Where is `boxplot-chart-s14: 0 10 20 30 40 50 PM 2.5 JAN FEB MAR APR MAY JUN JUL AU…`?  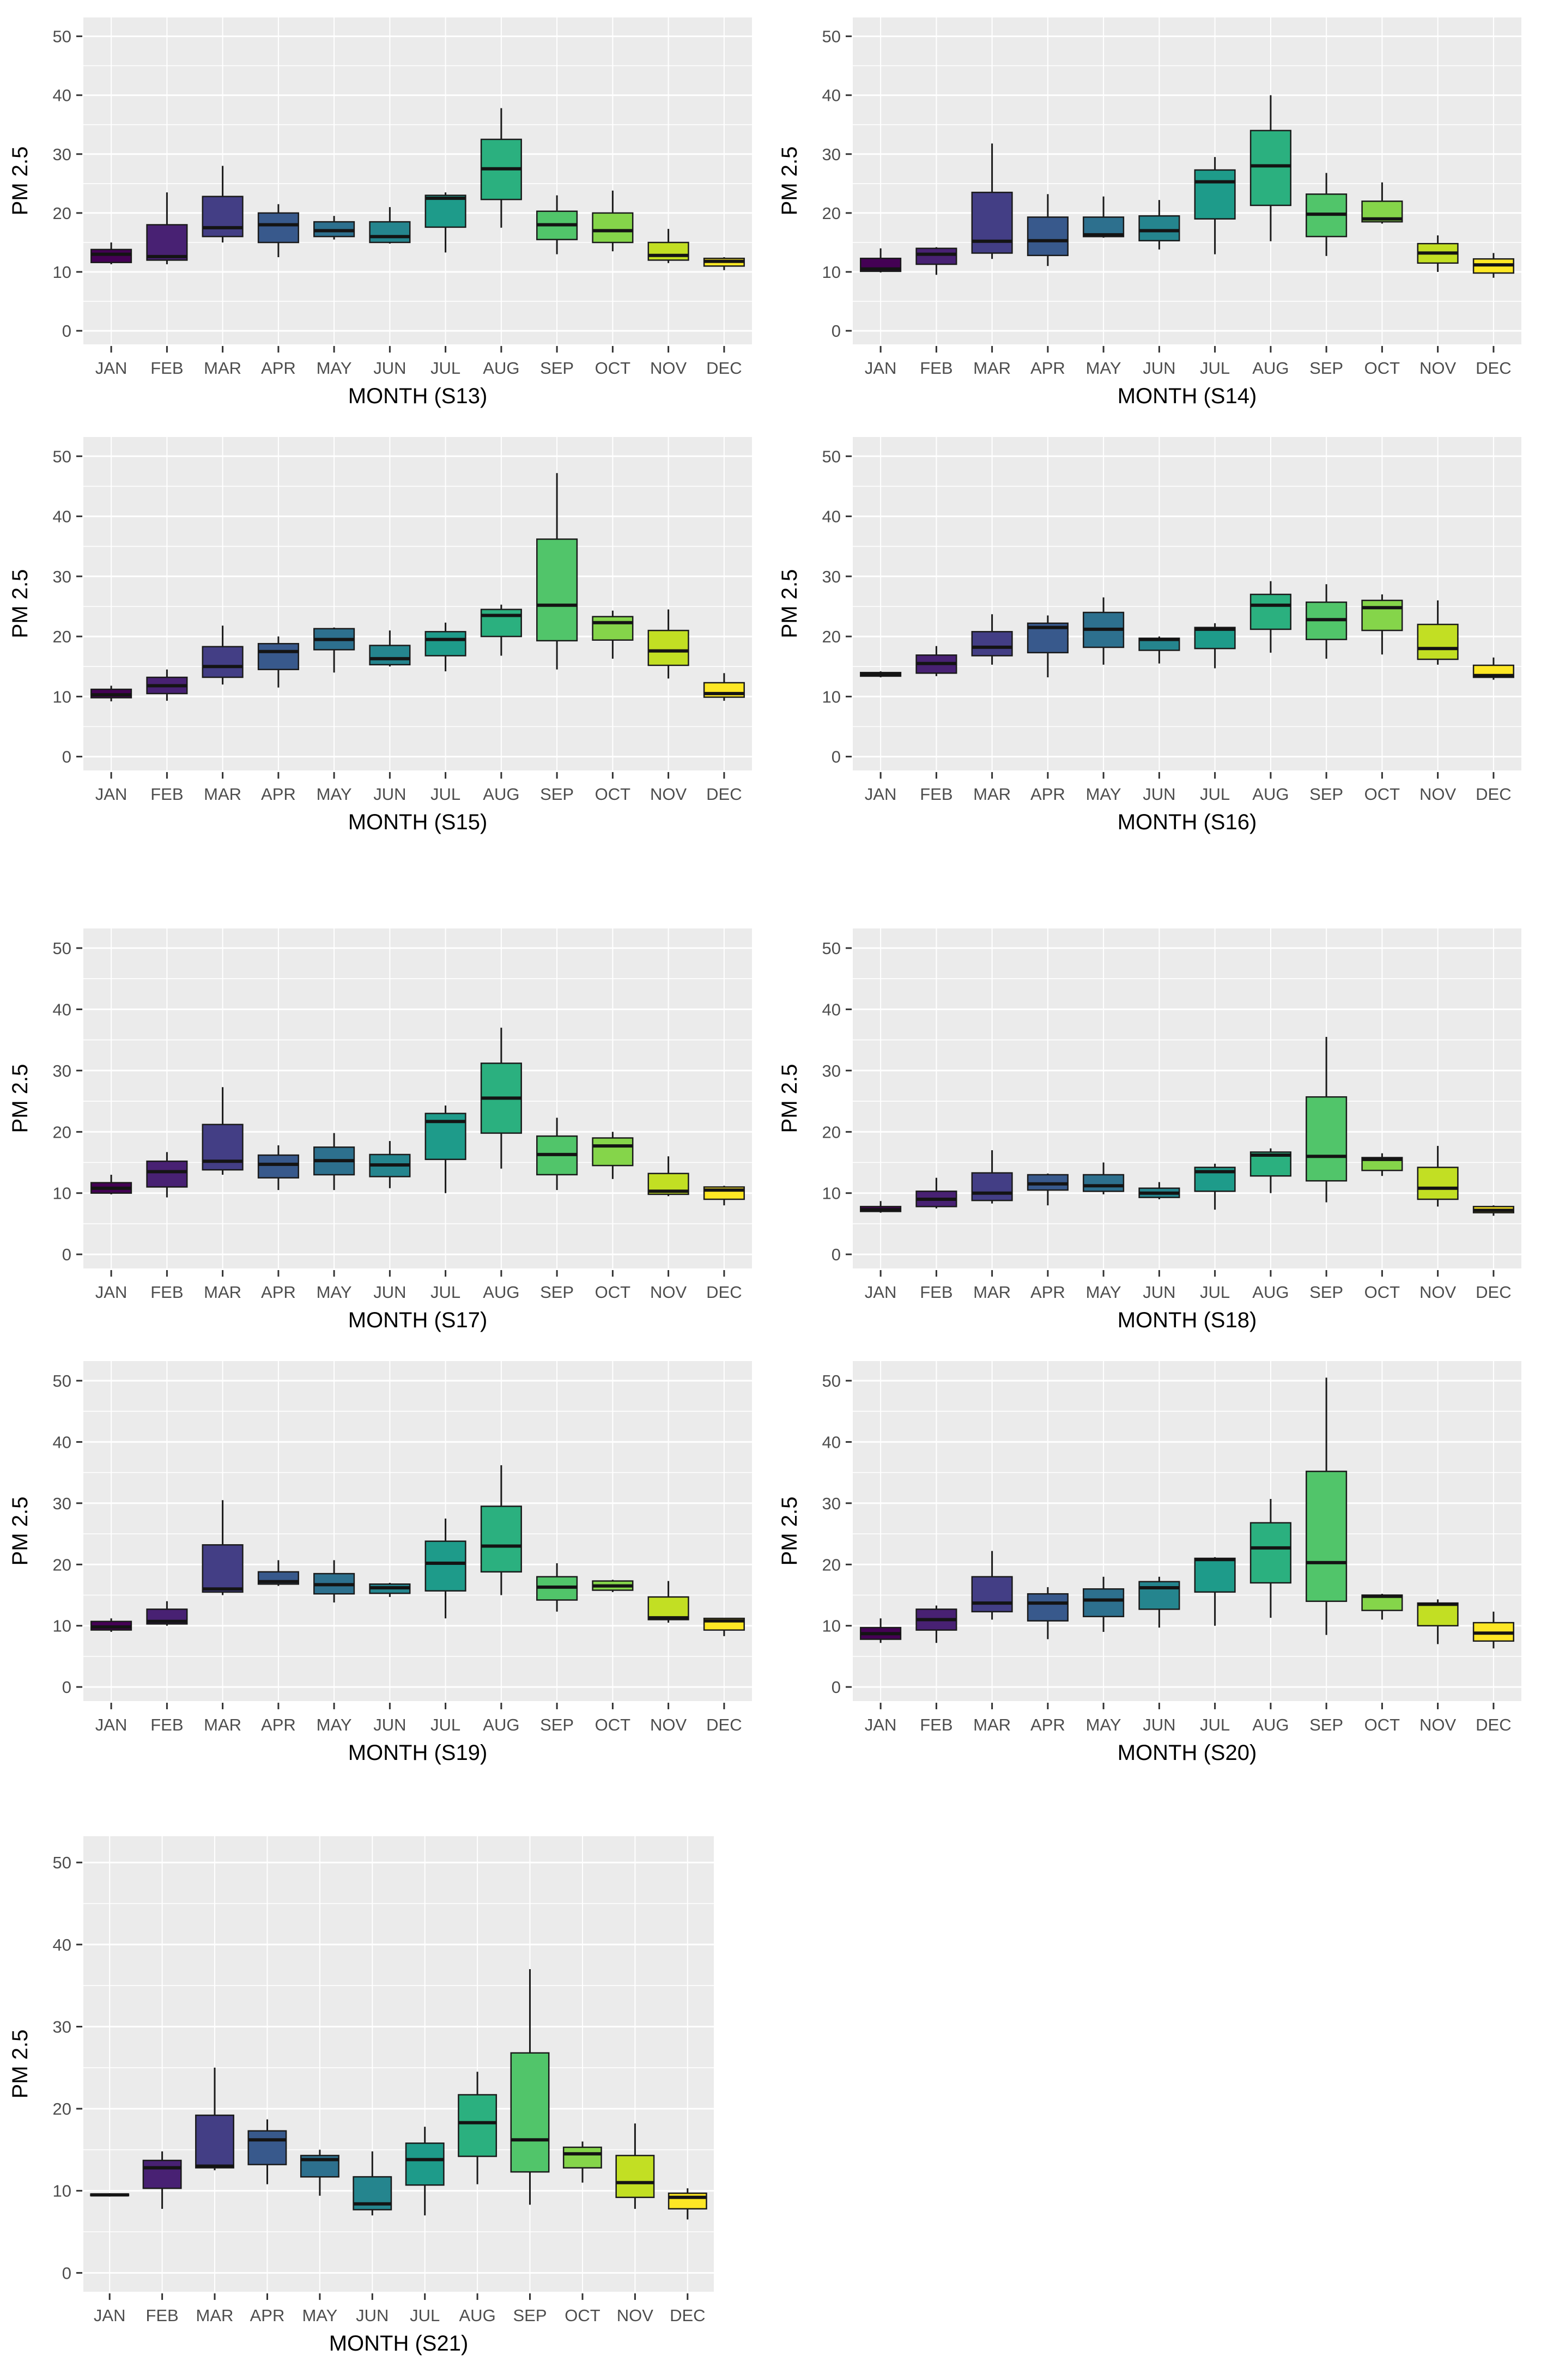 boxplot-chart-s14: 0 10 20 30 40 50 PM 2.5 JAN FEB MAR APR MAY JUN JUL AU… is located at coordinates (1149, 212).